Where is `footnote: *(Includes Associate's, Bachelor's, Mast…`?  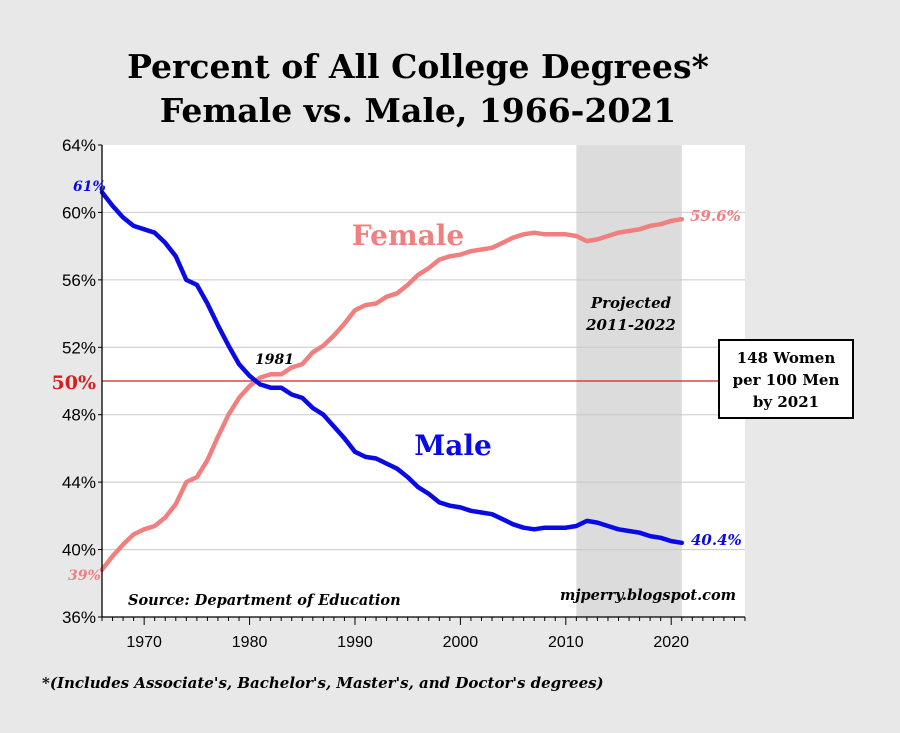
footnote: *(Includes Associate's, Bachelor's, Mast… is located at coordinates (323, 683).